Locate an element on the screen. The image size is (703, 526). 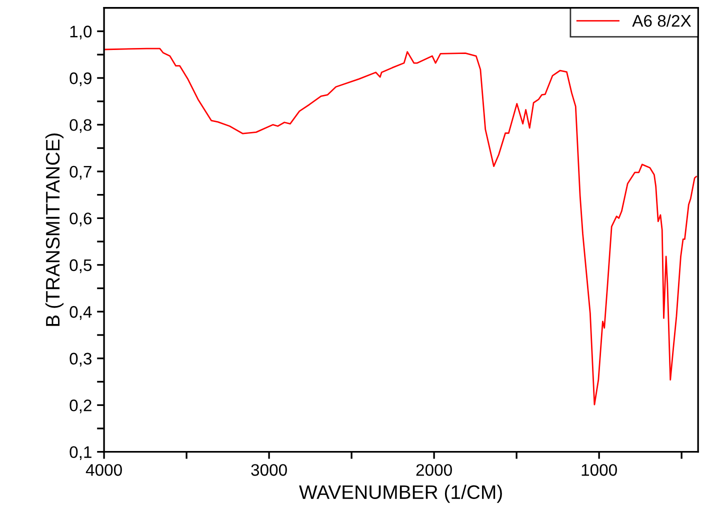
legend-label: A6 8/2X is located at coordinates (662, 20).